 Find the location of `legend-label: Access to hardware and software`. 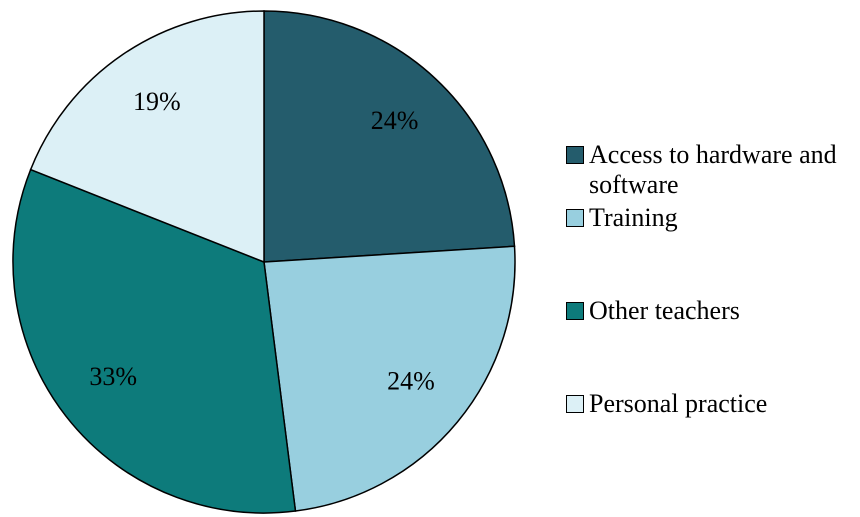

legend-label: Access to hardware and software is located at coordinates (713, 169).